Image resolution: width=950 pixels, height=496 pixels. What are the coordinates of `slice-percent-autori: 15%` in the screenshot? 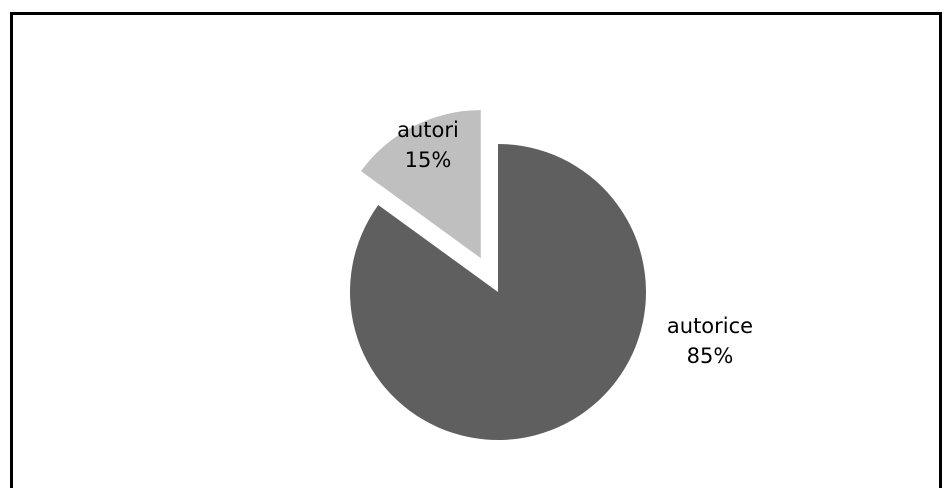 It's located at (428, 160).